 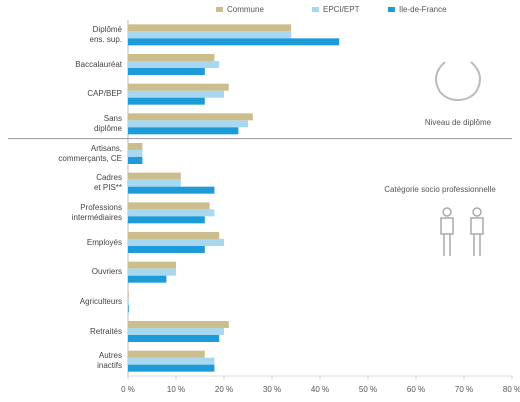 I want to click on x-tick-label: 80 %, so click(x=511, y=389).